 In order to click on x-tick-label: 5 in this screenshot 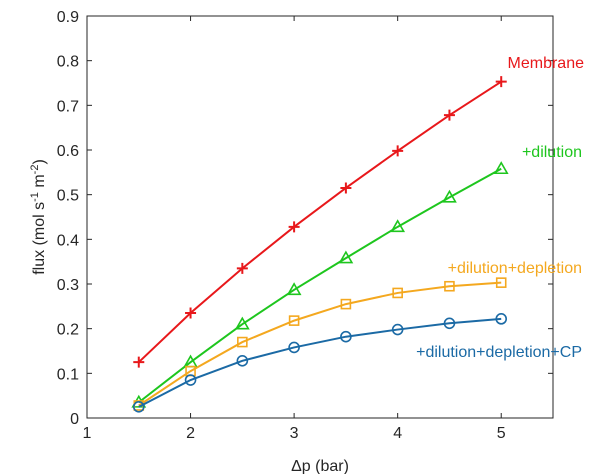, I will do `click(501, 433)`.